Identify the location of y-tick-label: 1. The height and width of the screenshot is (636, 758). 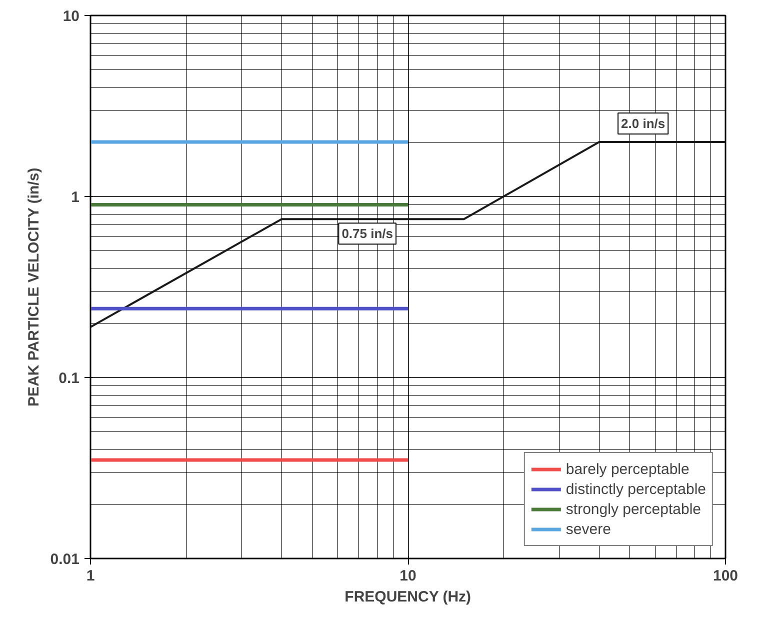
(75, 197).